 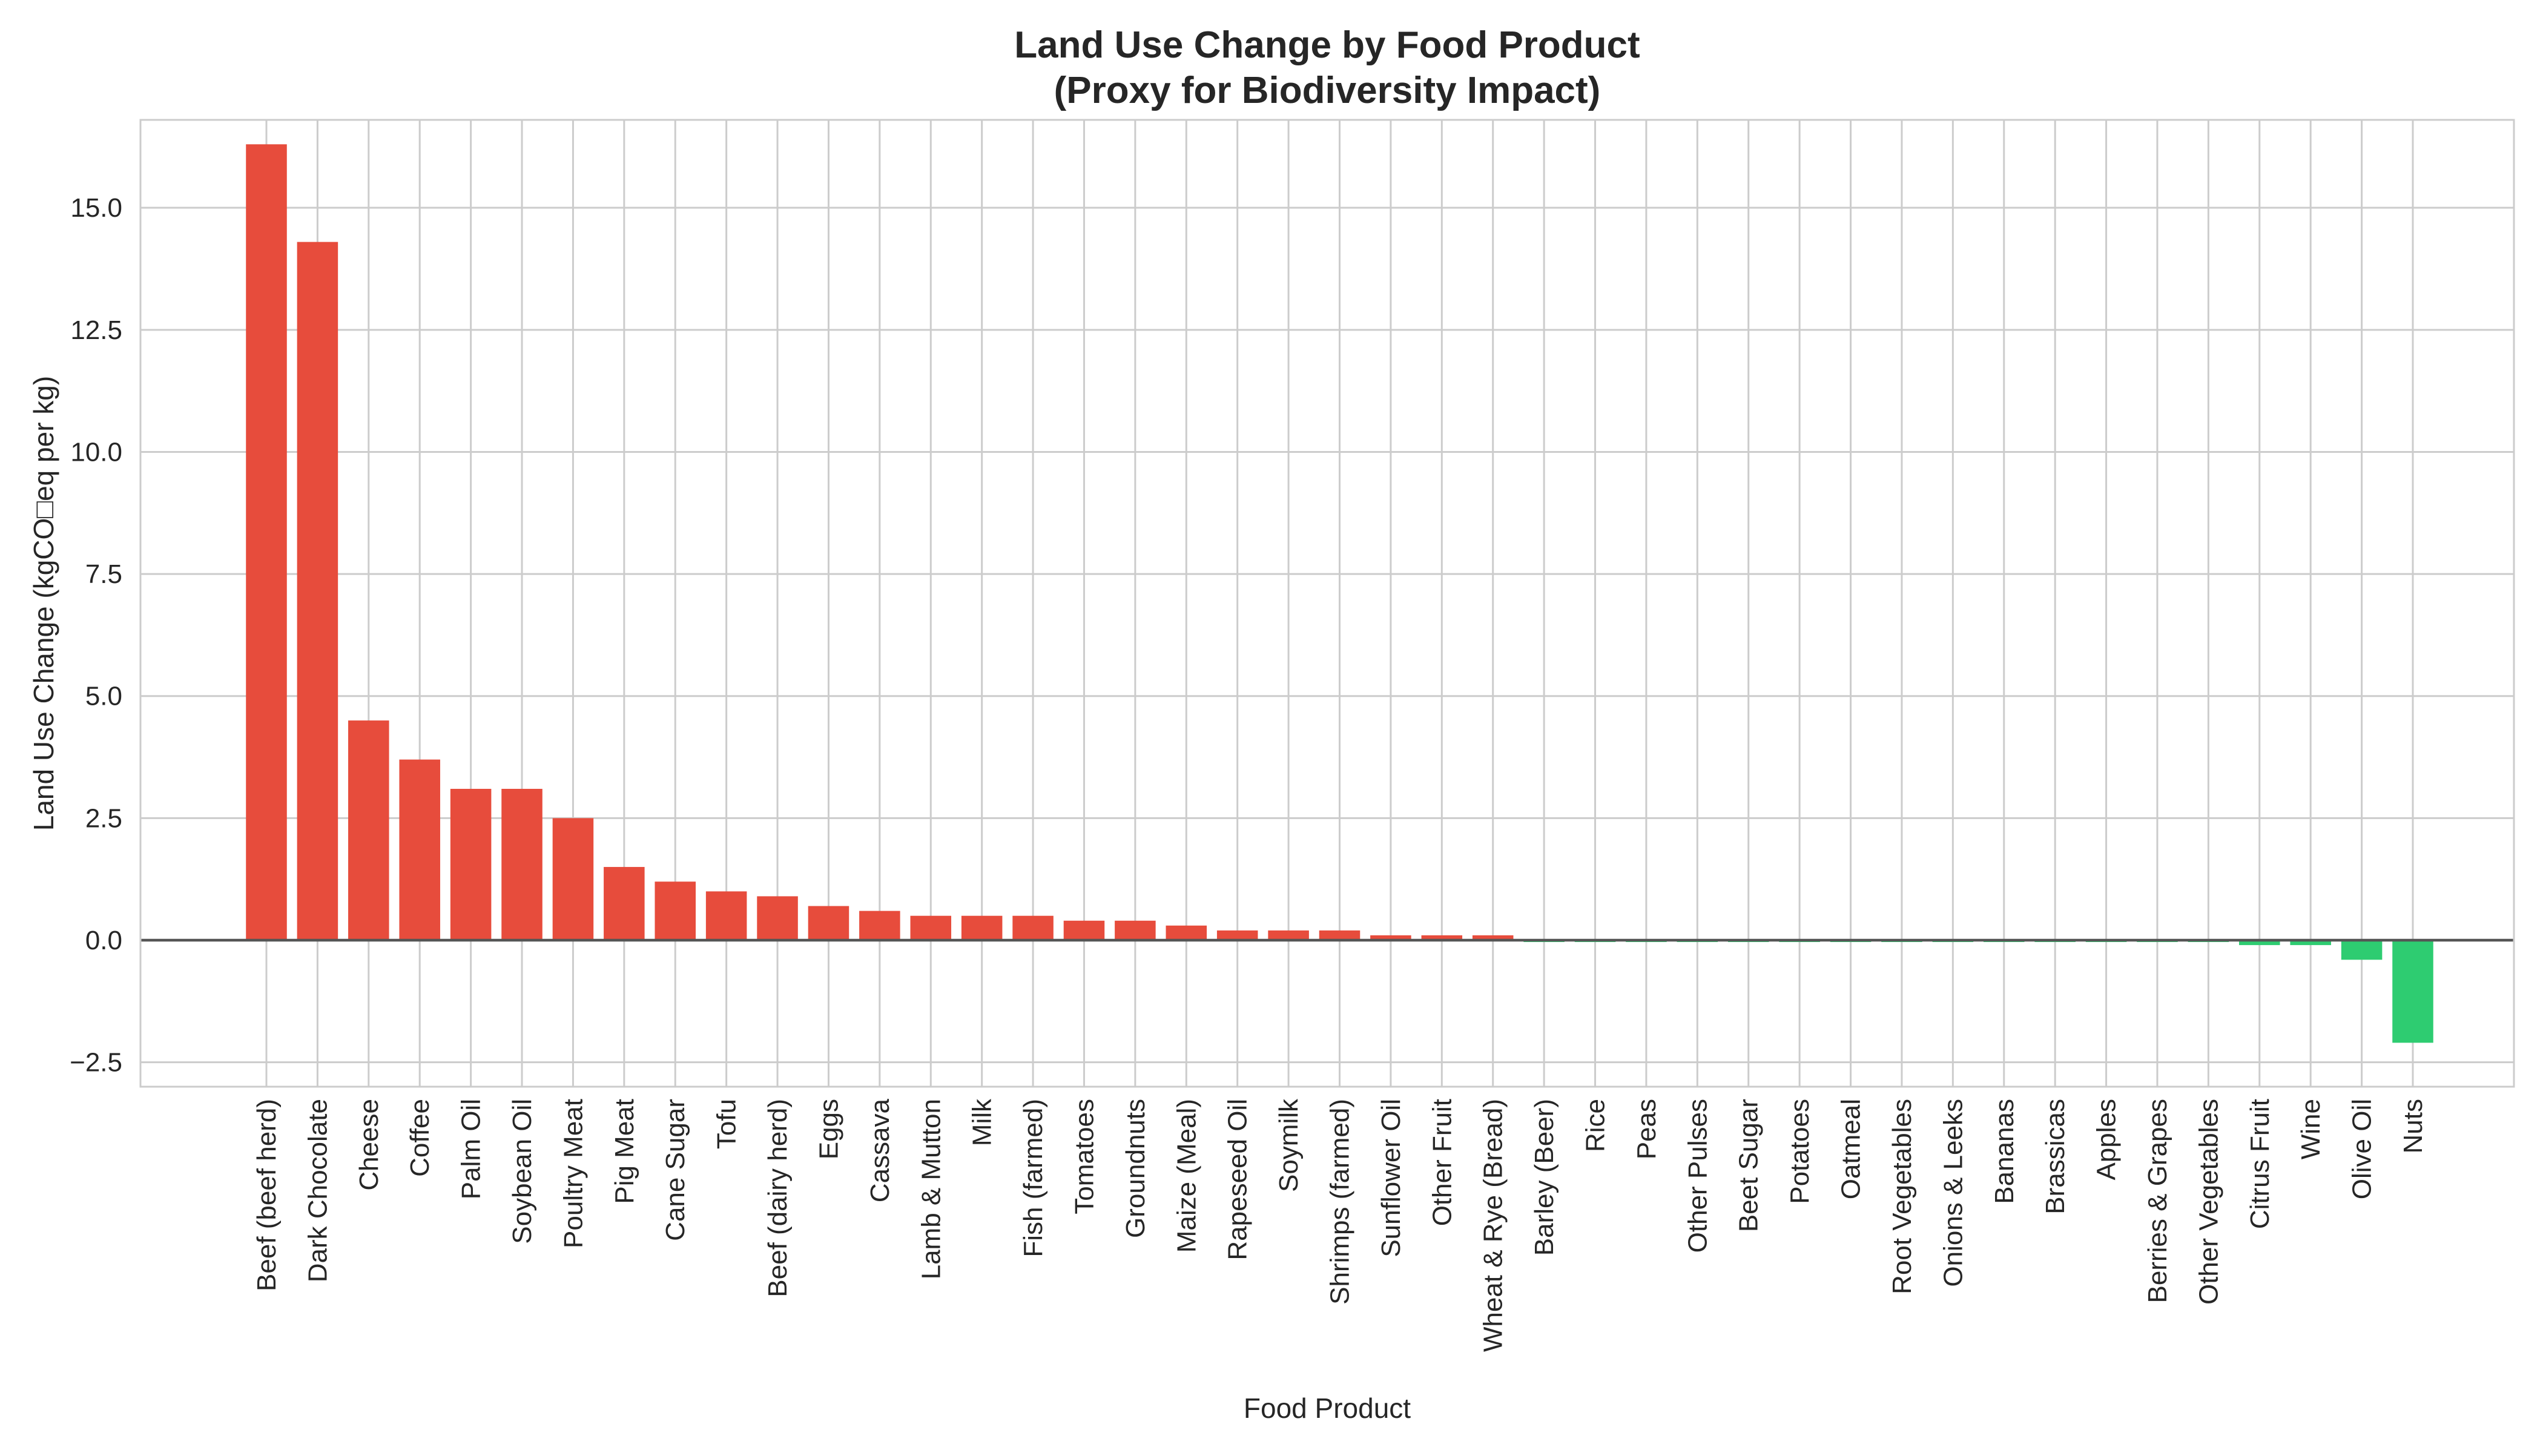 I want to click on x-tick-label: Other Fruit, so click(x=1442, y=1162).